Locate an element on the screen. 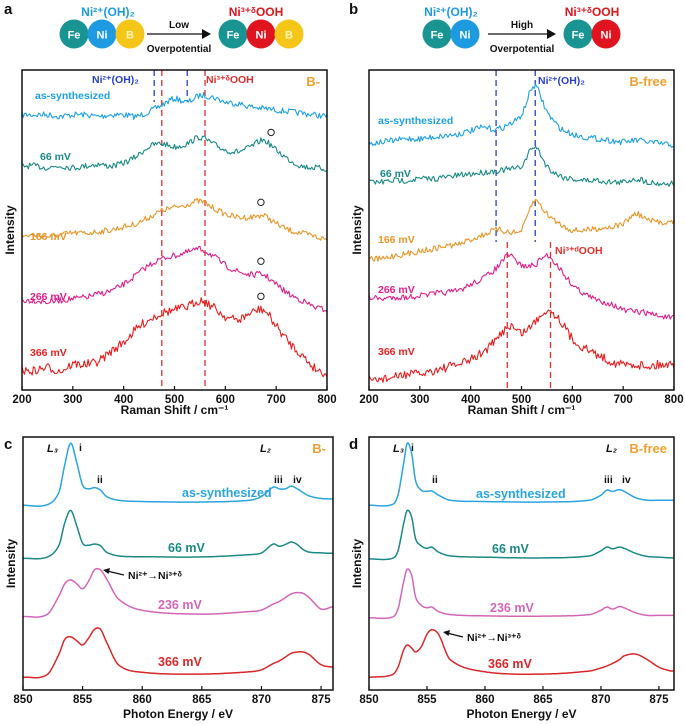 This screenshot has width=685, height=725. panel-letter: c is located at coordinates (8, 444).